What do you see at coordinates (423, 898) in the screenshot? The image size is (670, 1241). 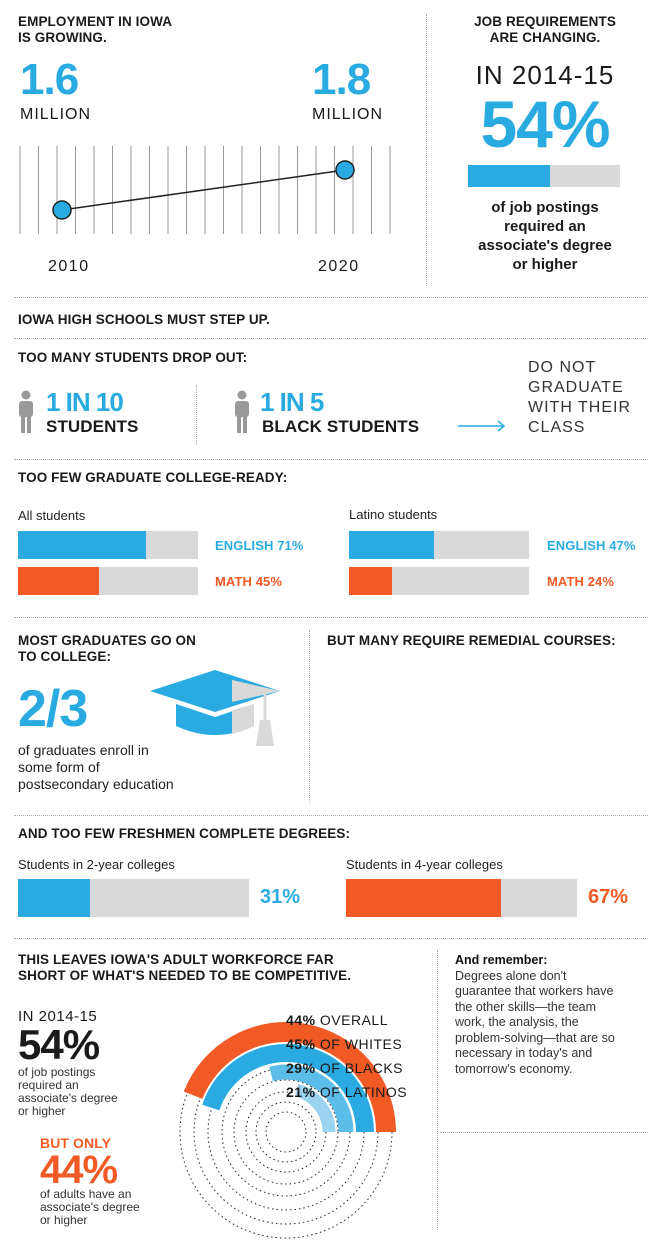 I see `four-year-bar` at bounding box center [423, 898].